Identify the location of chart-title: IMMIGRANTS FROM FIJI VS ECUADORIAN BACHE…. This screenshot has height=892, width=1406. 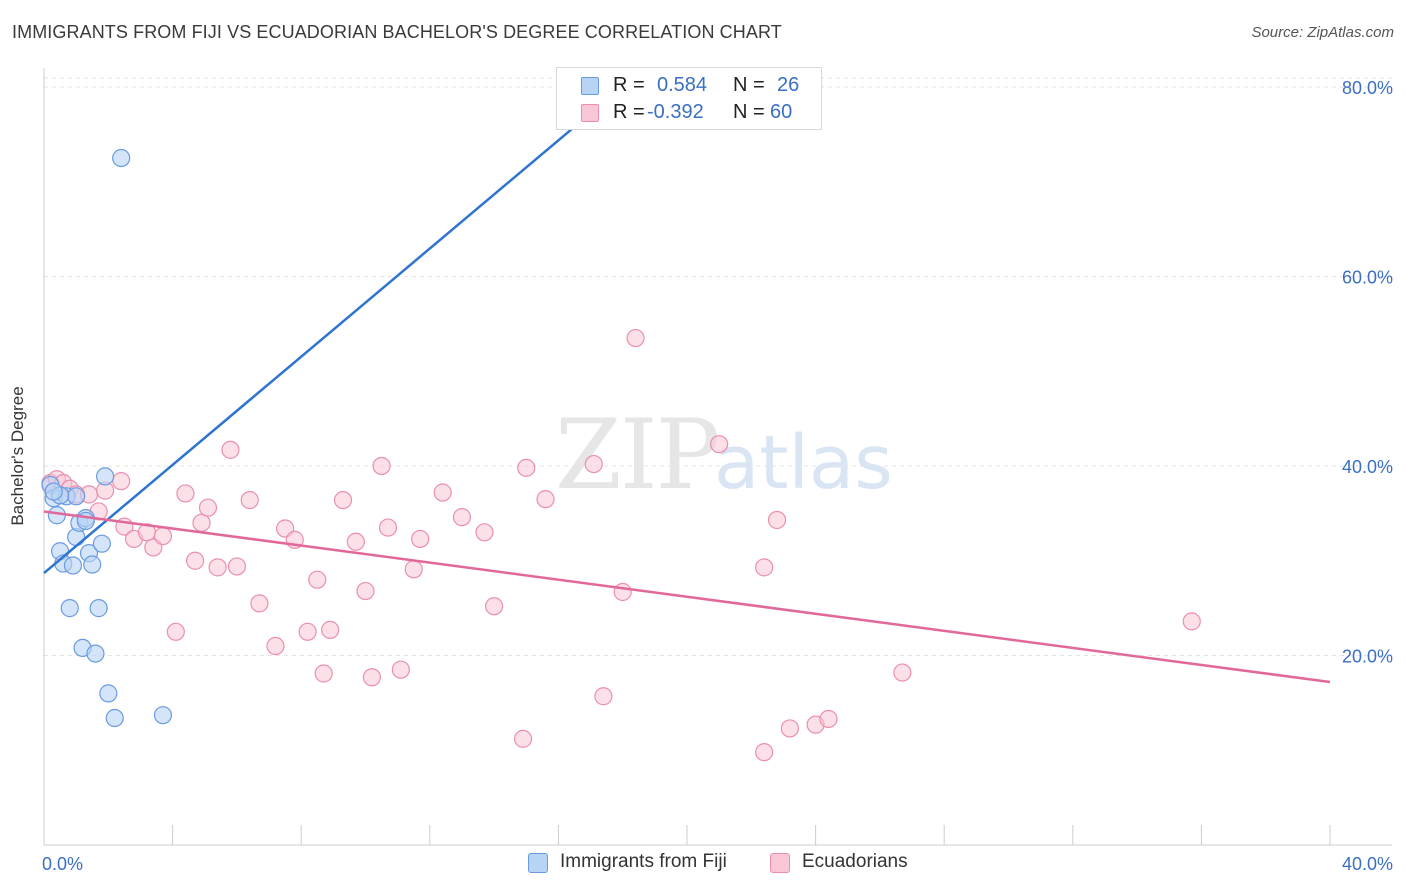
(397, 32).